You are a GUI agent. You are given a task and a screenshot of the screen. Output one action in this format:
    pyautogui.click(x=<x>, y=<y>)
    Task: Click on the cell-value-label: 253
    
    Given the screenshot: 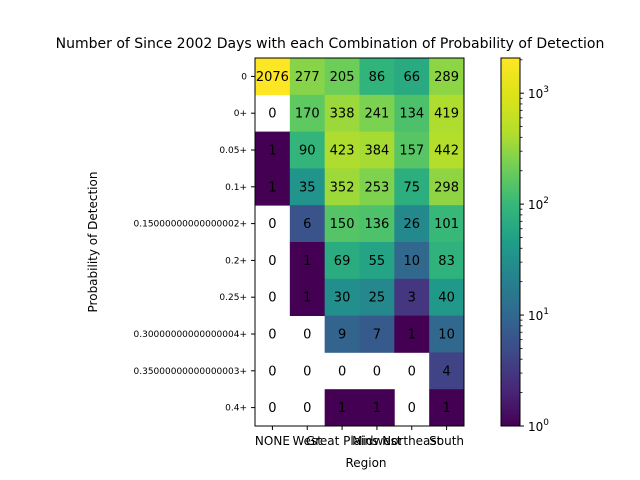 What is the action you would take?
    pyautogui.click(x=377, y=187)
    